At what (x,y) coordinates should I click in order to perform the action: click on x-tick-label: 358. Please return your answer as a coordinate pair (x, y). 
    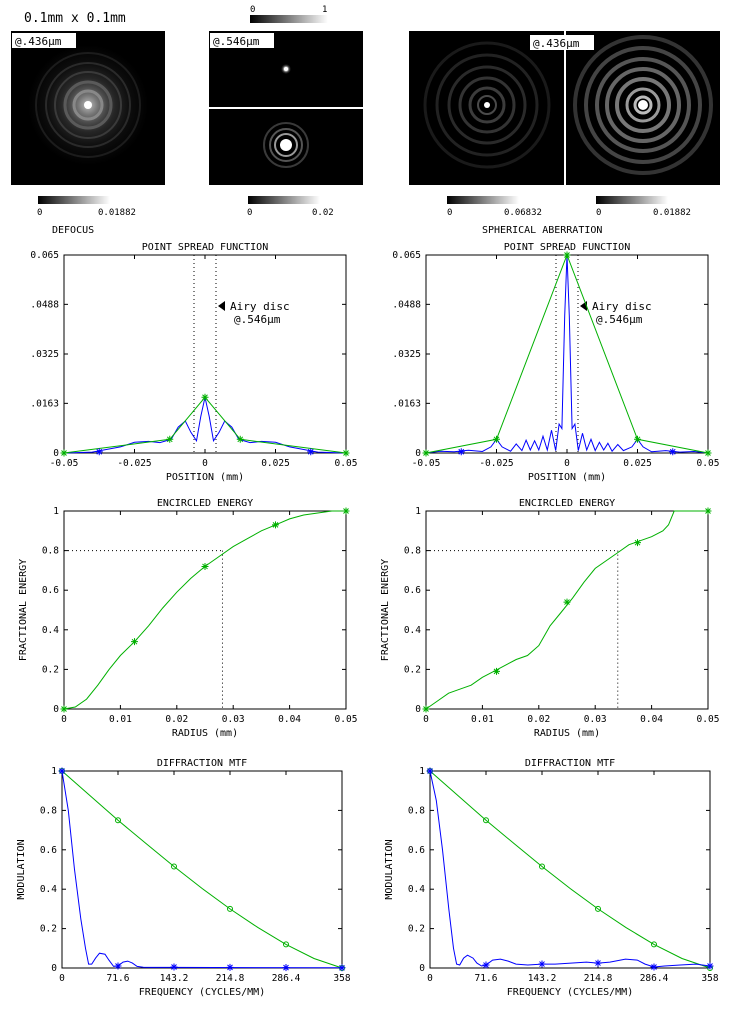
    Looking at the image, I should click on (341, 978).